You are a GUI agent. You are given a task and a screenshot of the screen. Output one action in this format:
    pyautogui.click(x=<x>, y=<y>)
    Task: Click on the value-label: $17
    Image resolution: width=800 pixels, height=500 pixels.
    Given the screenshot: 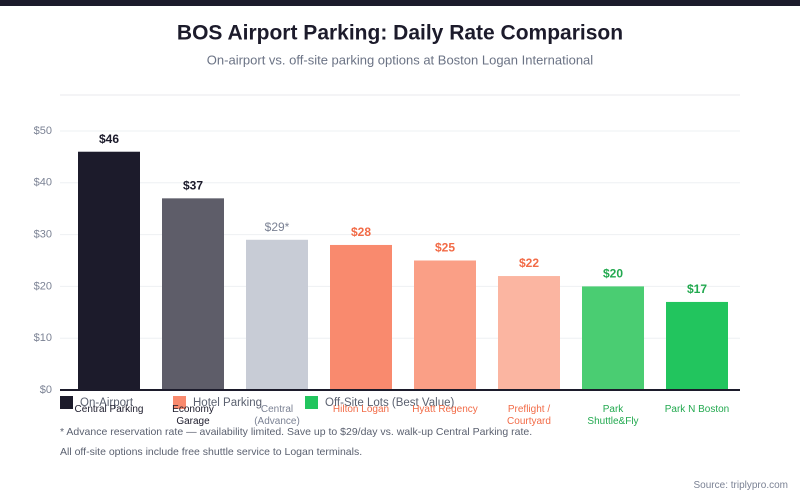 What is the action you would take?
    pyautogui.click(x=697, y=289)
    